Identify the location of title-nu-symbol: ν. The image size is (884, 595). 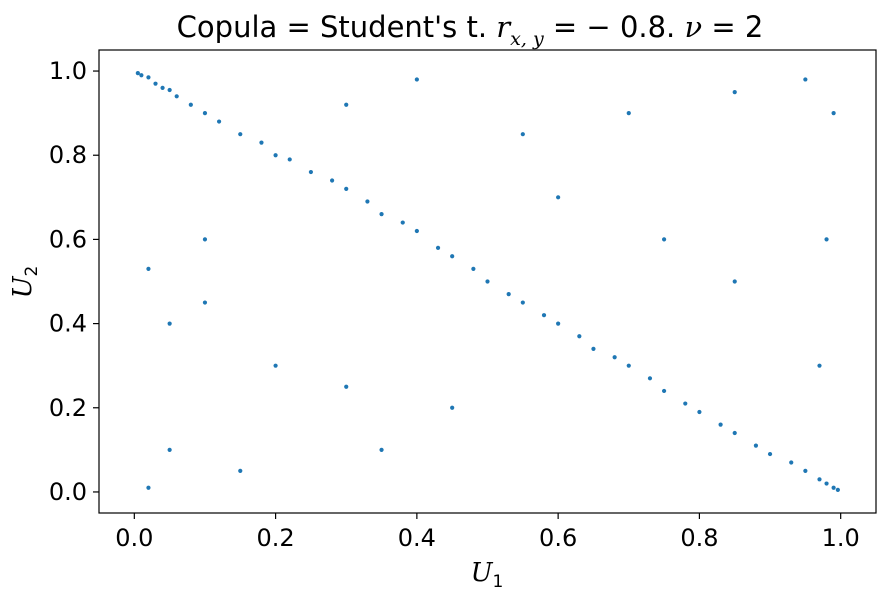
(694, 27).